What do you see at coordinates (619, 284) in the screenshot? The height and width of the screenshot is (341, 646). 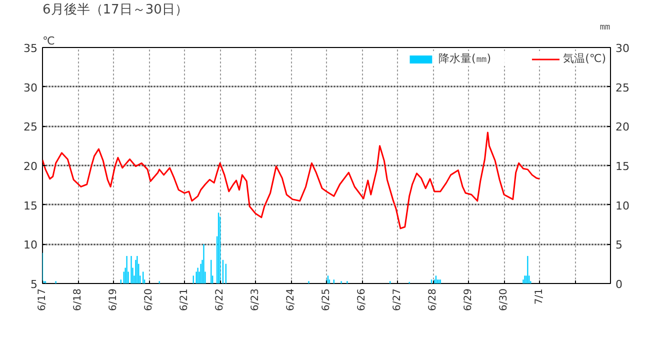 I see `y2-tick-label: 0` at bounding box center [619, 284].